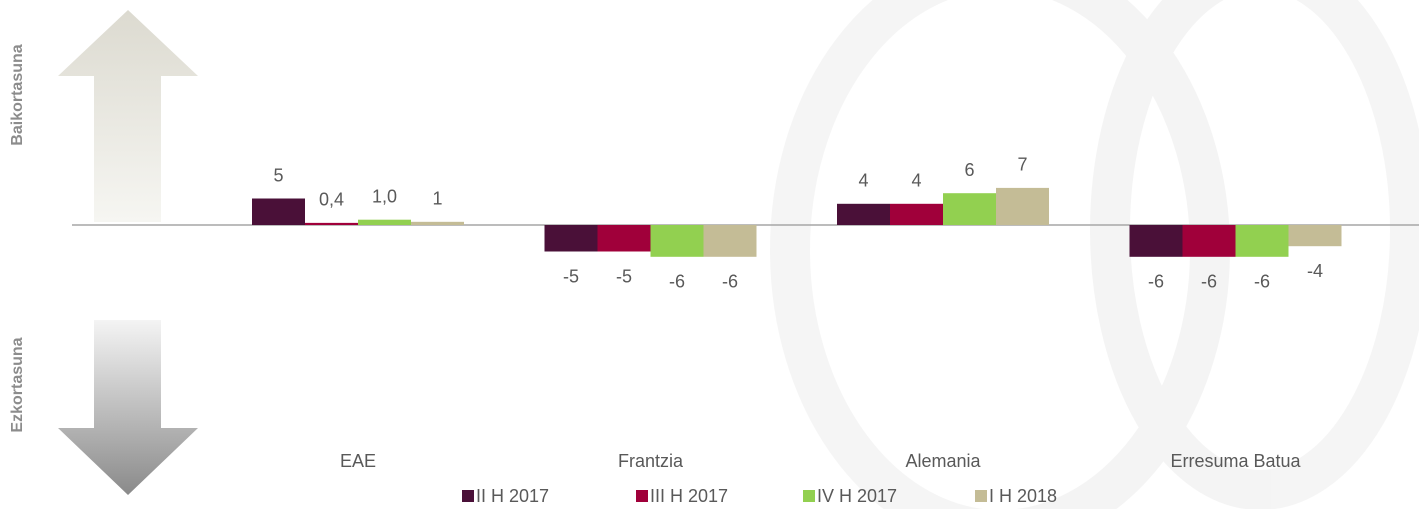 This screenshot has width=1419, height=509. I want to click on legend-label: IV H 2017, so click(857, 496).